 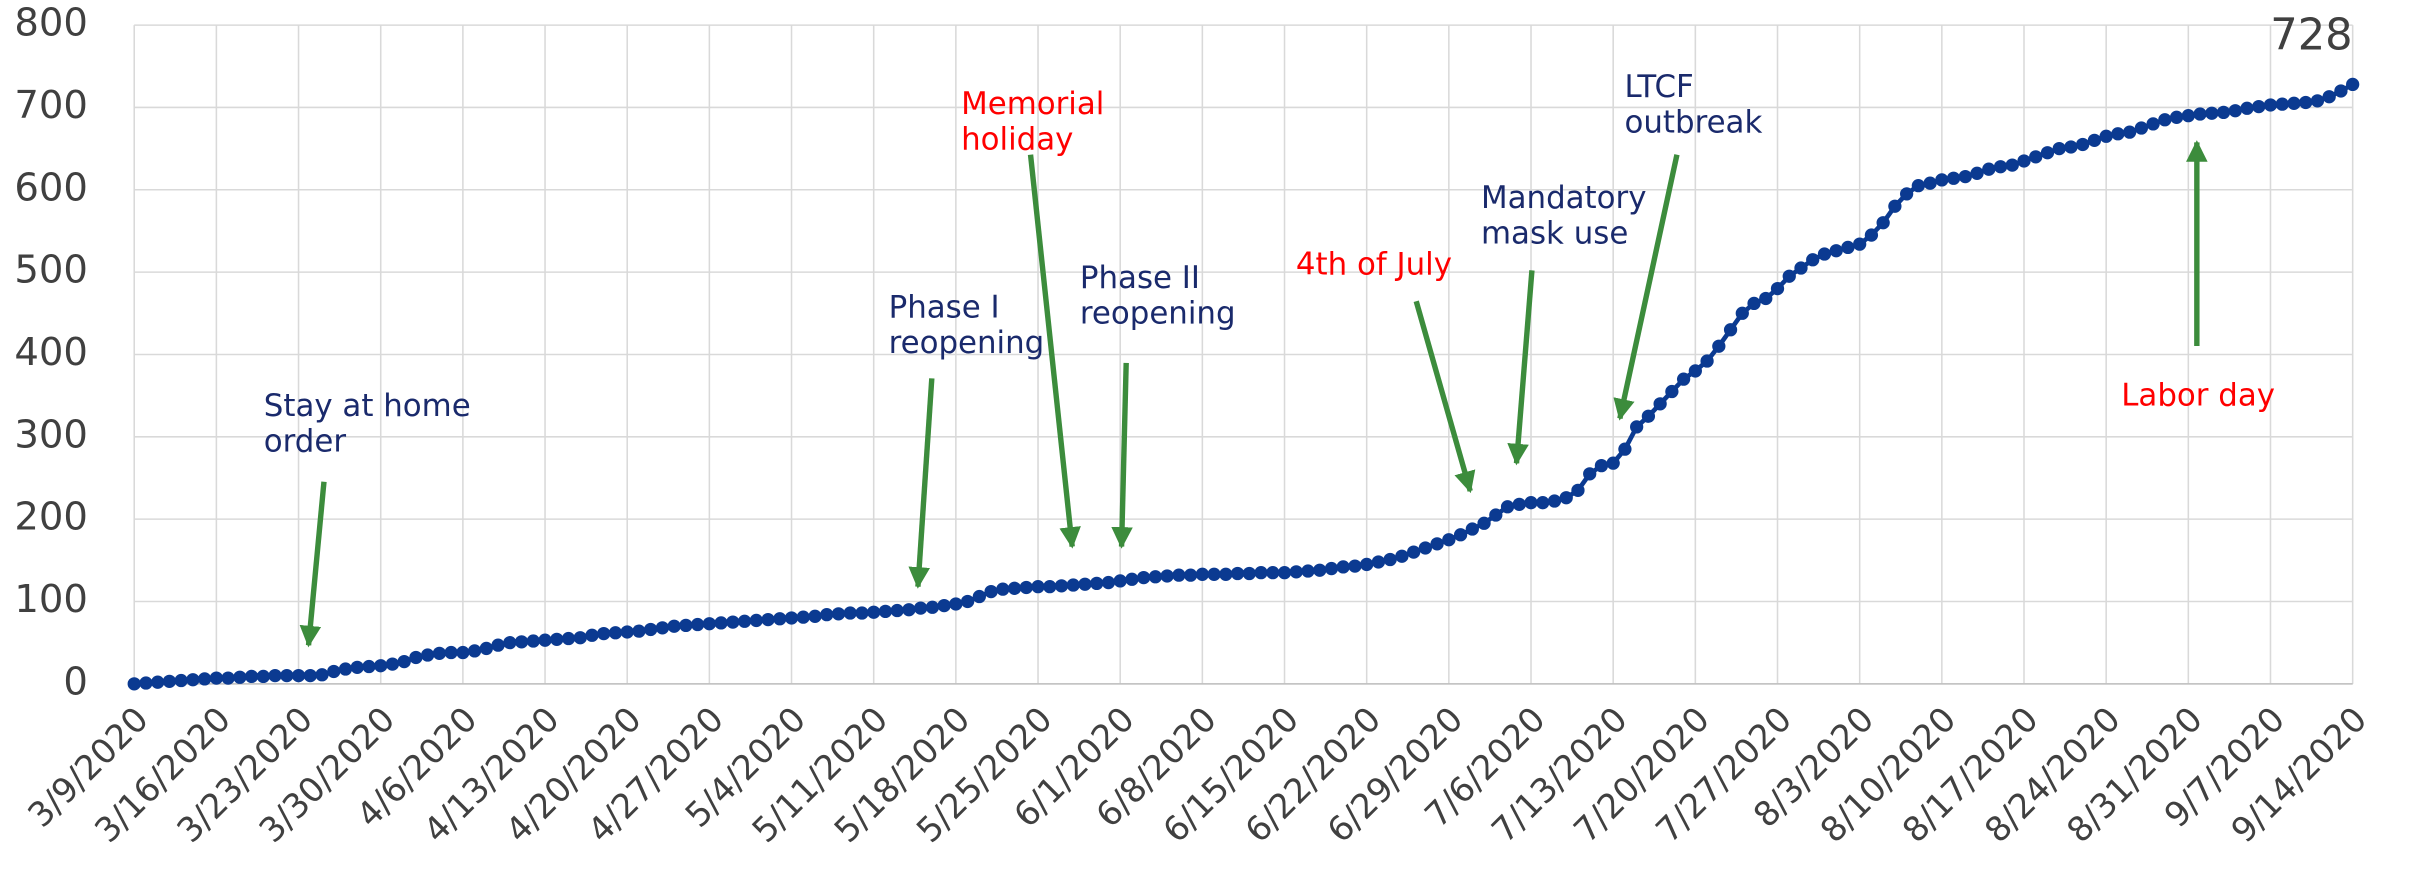 What do you see at coordinates (51, 517) in the screenshot?
I see `y-tick-label: 200` at bounding box center [51, 517].